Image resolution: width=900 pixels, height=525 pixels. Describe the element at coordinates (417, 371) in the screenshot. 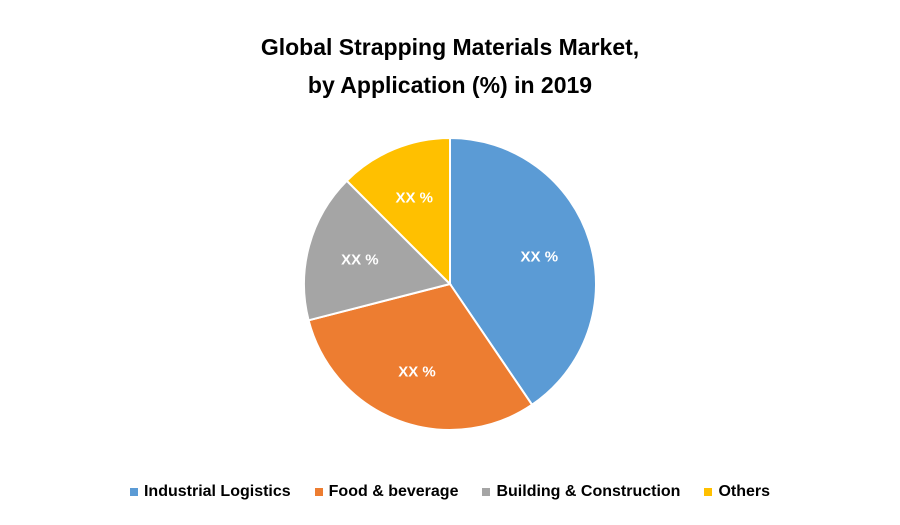

I see `slice-label-food-beverage: XX %` at that location.